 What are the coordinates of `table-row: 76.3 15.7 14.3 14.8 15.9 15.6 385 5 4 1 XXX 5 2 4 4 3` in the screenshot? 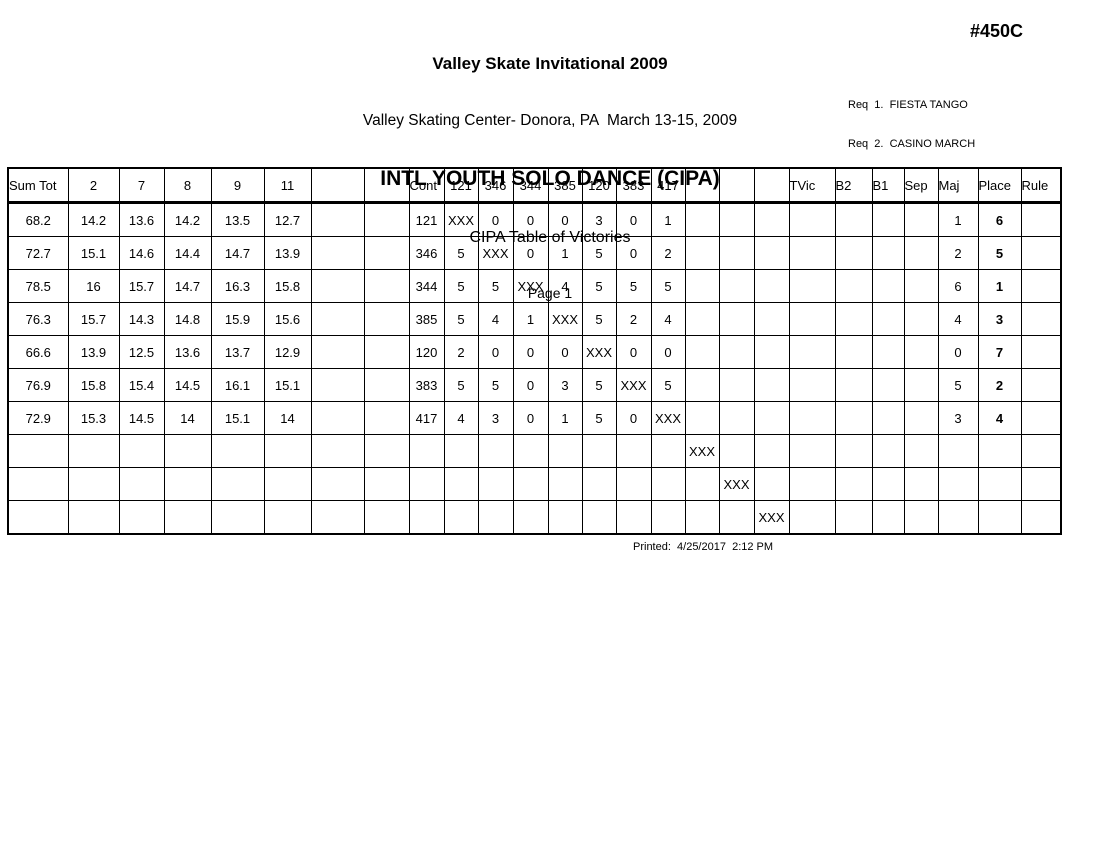 It's located at (534, 319).